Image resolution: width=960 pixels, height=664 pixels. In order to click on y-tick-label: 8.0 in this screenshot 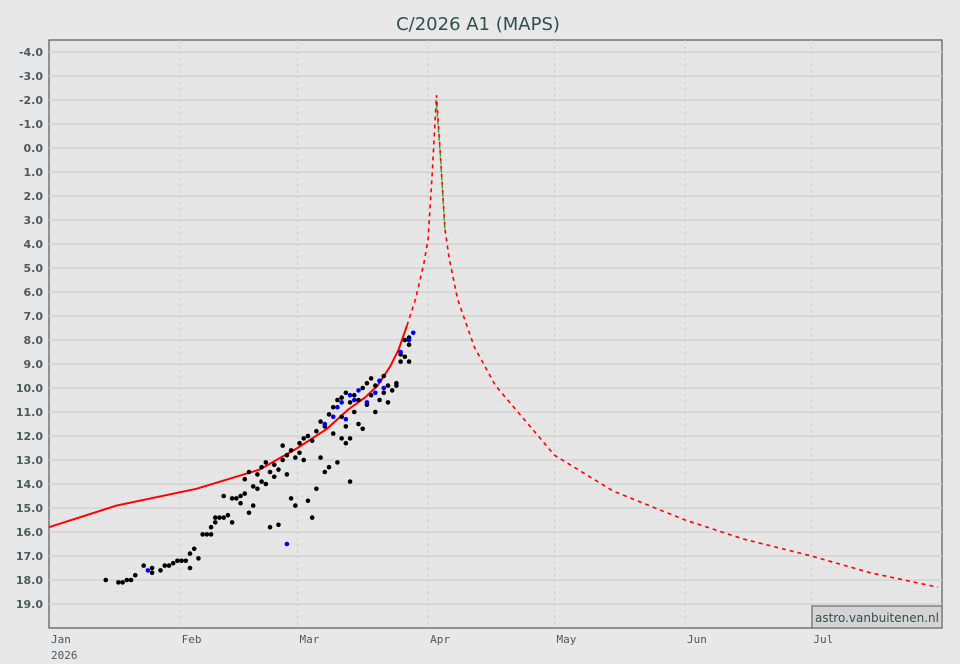, I will do `click(34, 340)`.